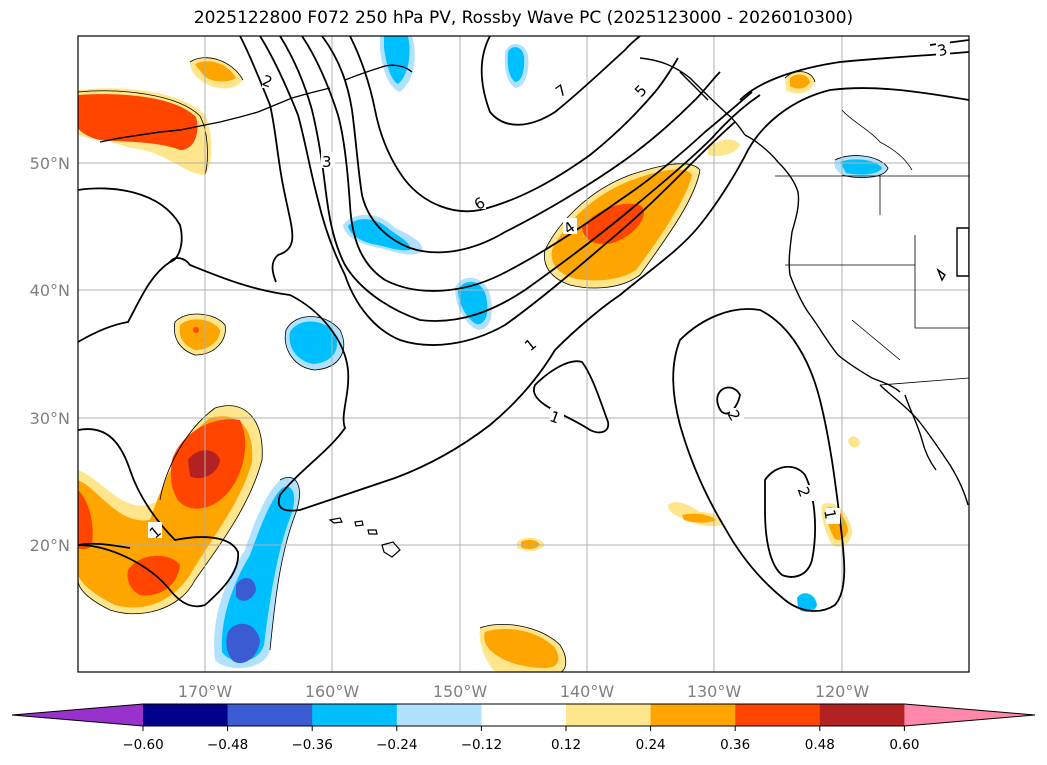 The width and height of the screenshot is (1047, 765). What do you see at coordinates (266, 159) in the screenshot?
I see `contour-2-nw` at bounding box center [266, 159].